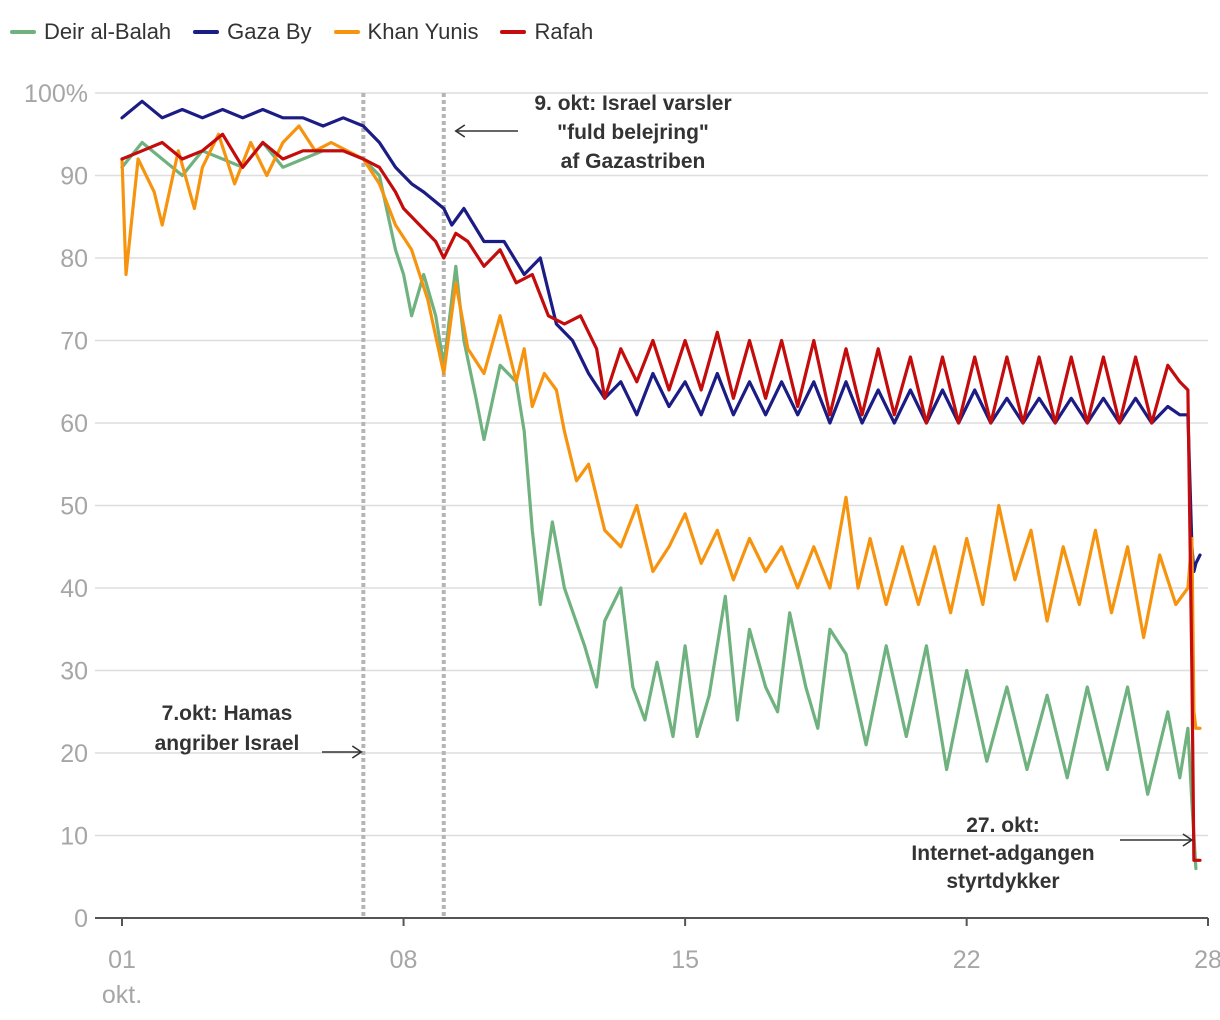 The height and width of the screenshot is (1020, 1220). I want to click on x-axis-month-label: okt., so click(122, 995).